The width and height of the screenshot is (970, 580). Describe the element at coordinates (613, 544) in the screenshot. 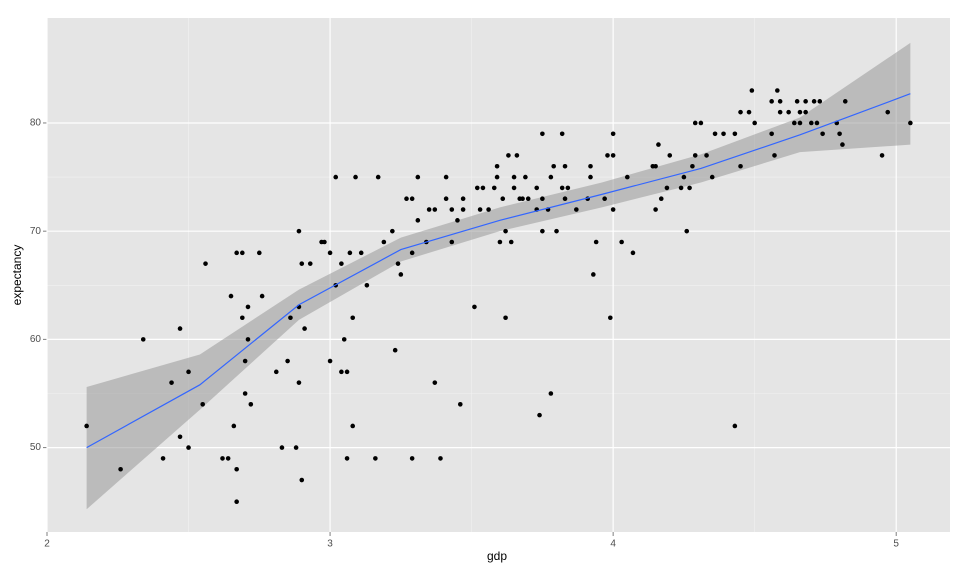

I see `x-tick-label: 4` at that location.